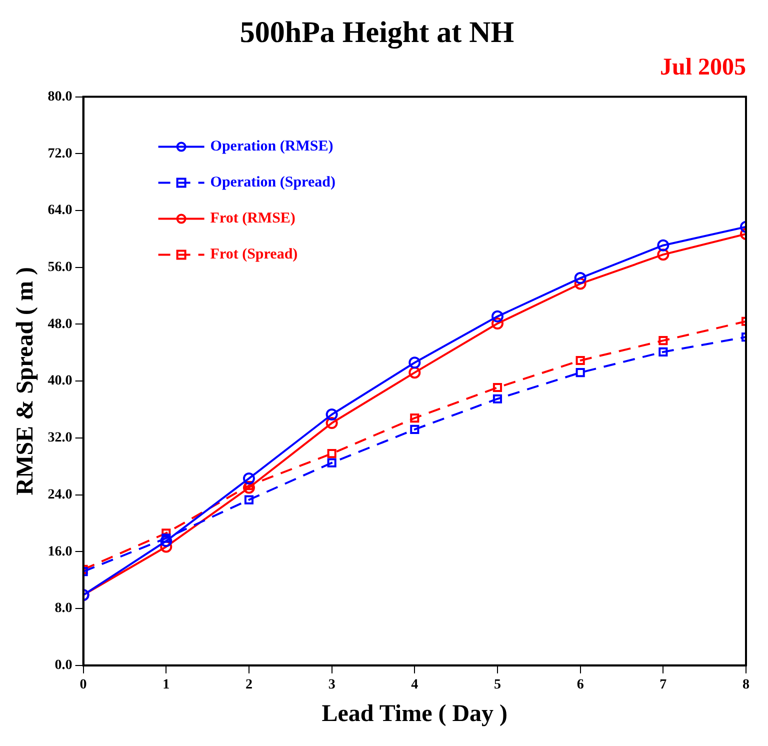 The image size is (768, 746). Describe the element at coordinates (60, 324) in the screenshot. I see `y-tick-label: 48.0` at that location.